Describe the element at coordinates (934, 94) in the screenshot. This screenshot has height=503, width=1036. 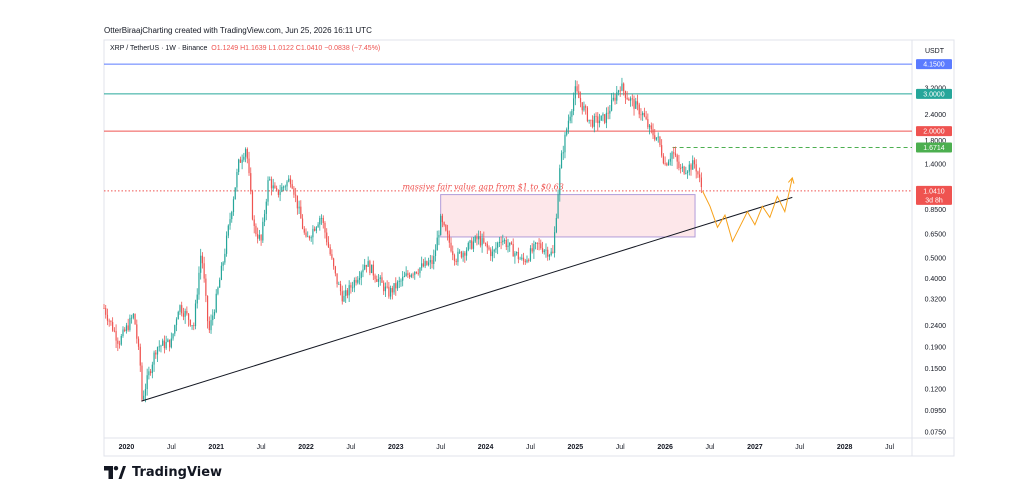
I see `price-tag-label: 3.0000` at that location.